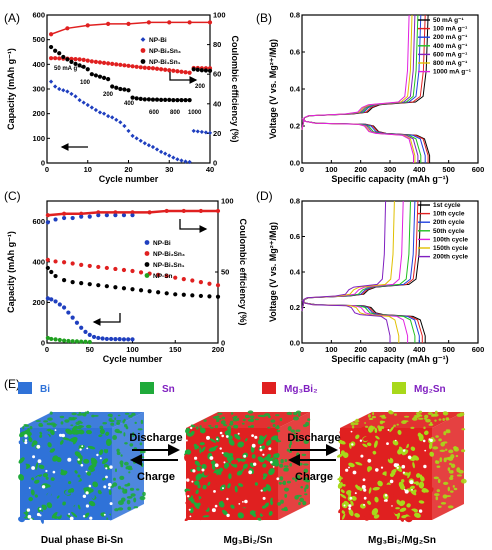 The width and height of the screenshot is (492, 550). What do you see at coordinates (47, 169) in the screenshot?
I see `x-tick-label: 0` at bounding box center [47, 169].